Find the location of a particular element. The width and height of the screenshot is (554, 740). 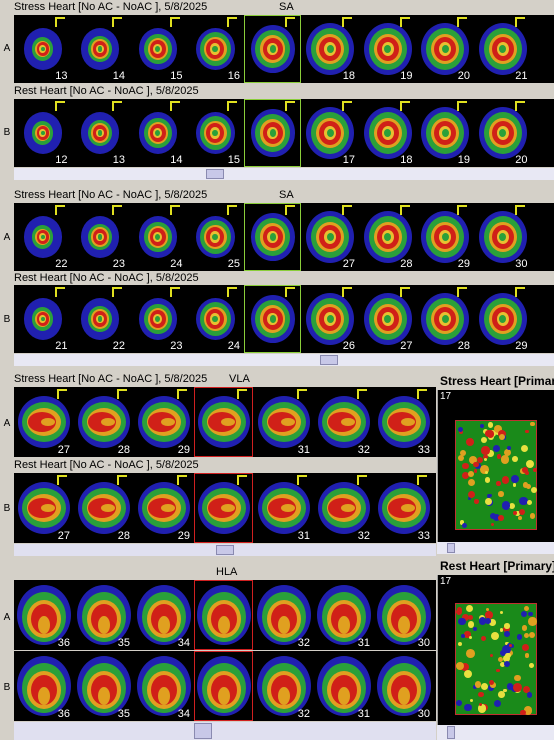

image-strip-rest: 21 22 23 24 26 27 28 29 is located at coordinates (284, 319).